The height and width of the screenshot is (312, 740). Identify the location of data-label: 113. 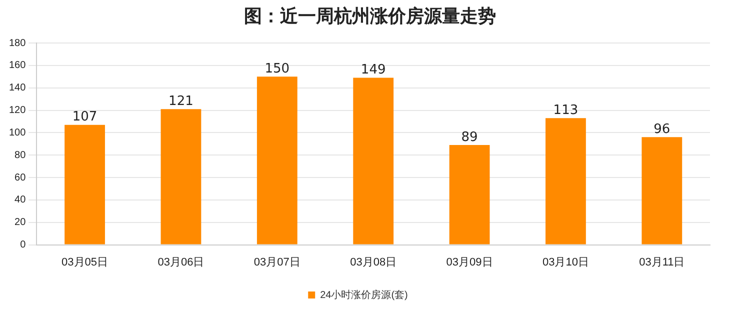
(565, 110).